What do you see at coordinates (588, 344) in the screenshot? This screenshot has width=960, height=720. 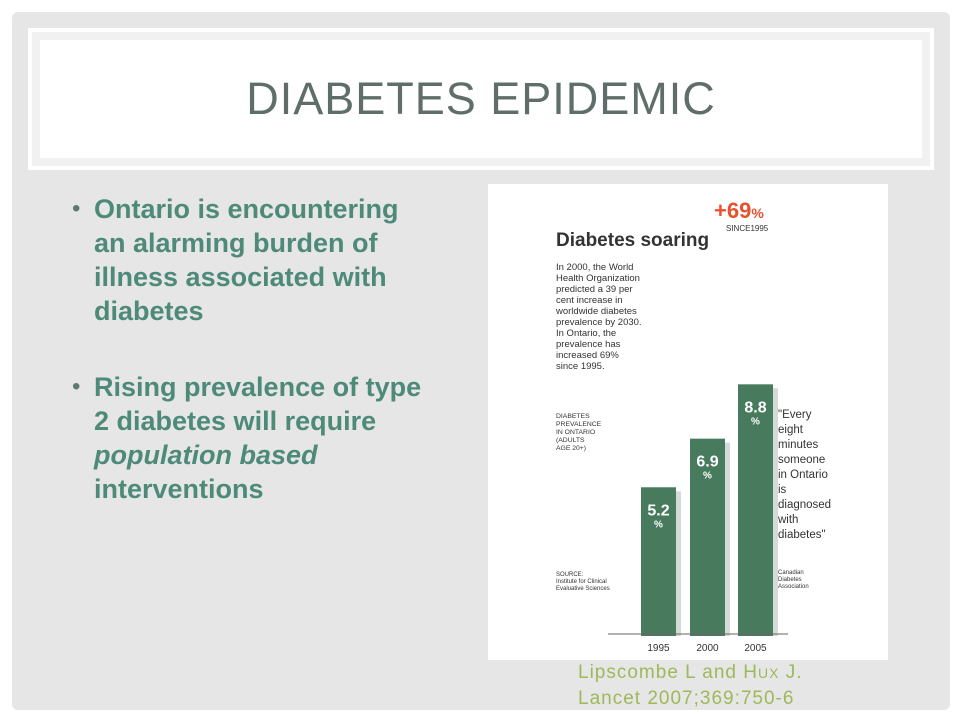 I see `intro-line: prevalence has` at bounding box center [588, 344].